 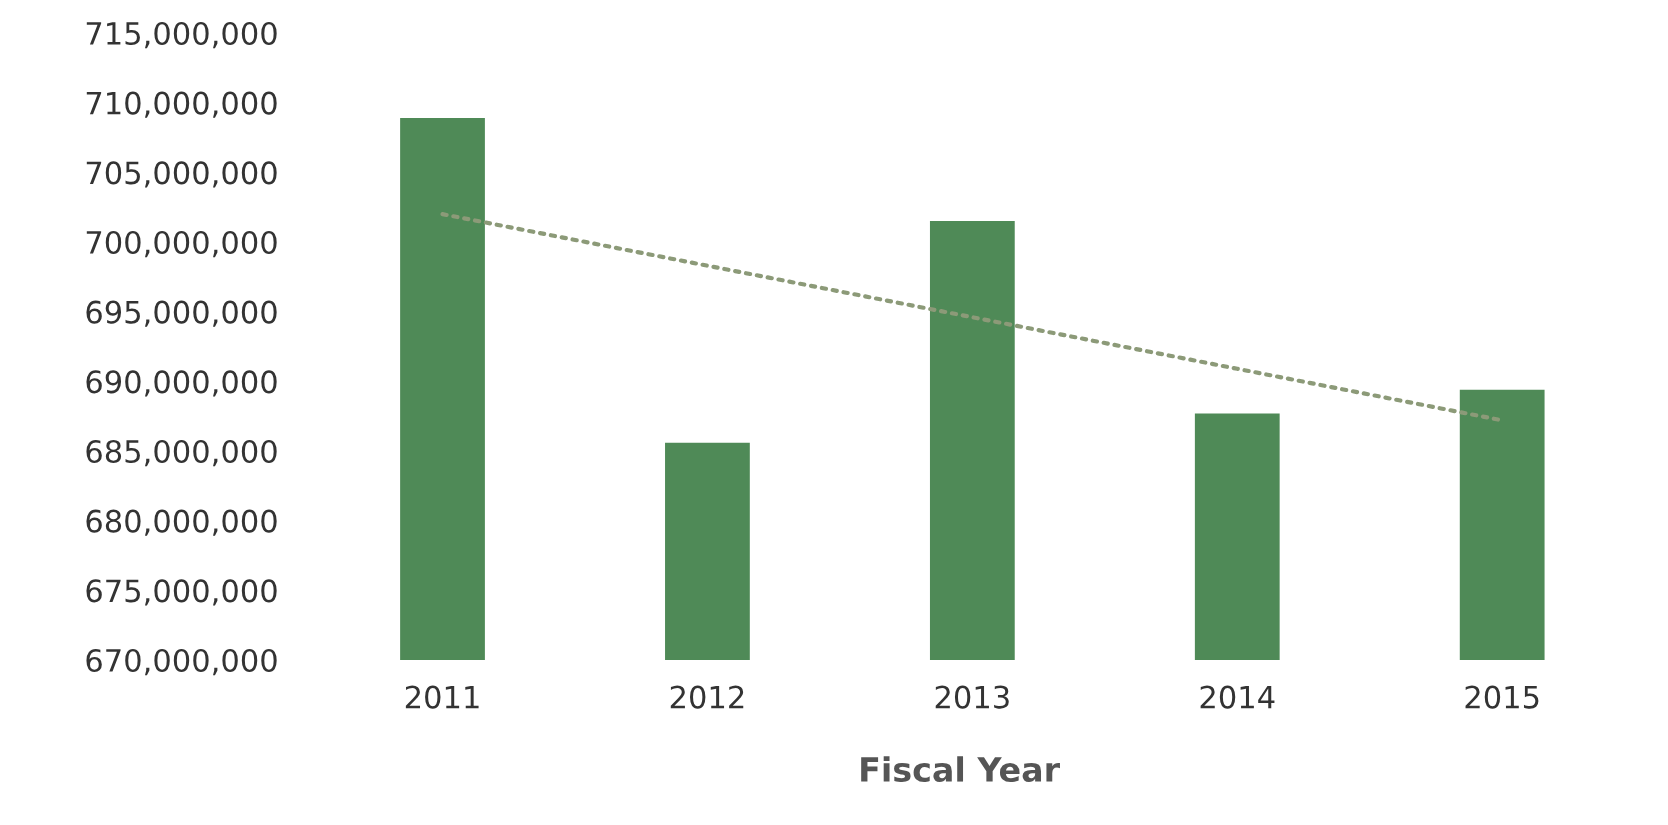 What do you see at coordinates (707, 697) in the screenshot?
I see `x-tick-label: 2012` at bounding box center [707, 697].